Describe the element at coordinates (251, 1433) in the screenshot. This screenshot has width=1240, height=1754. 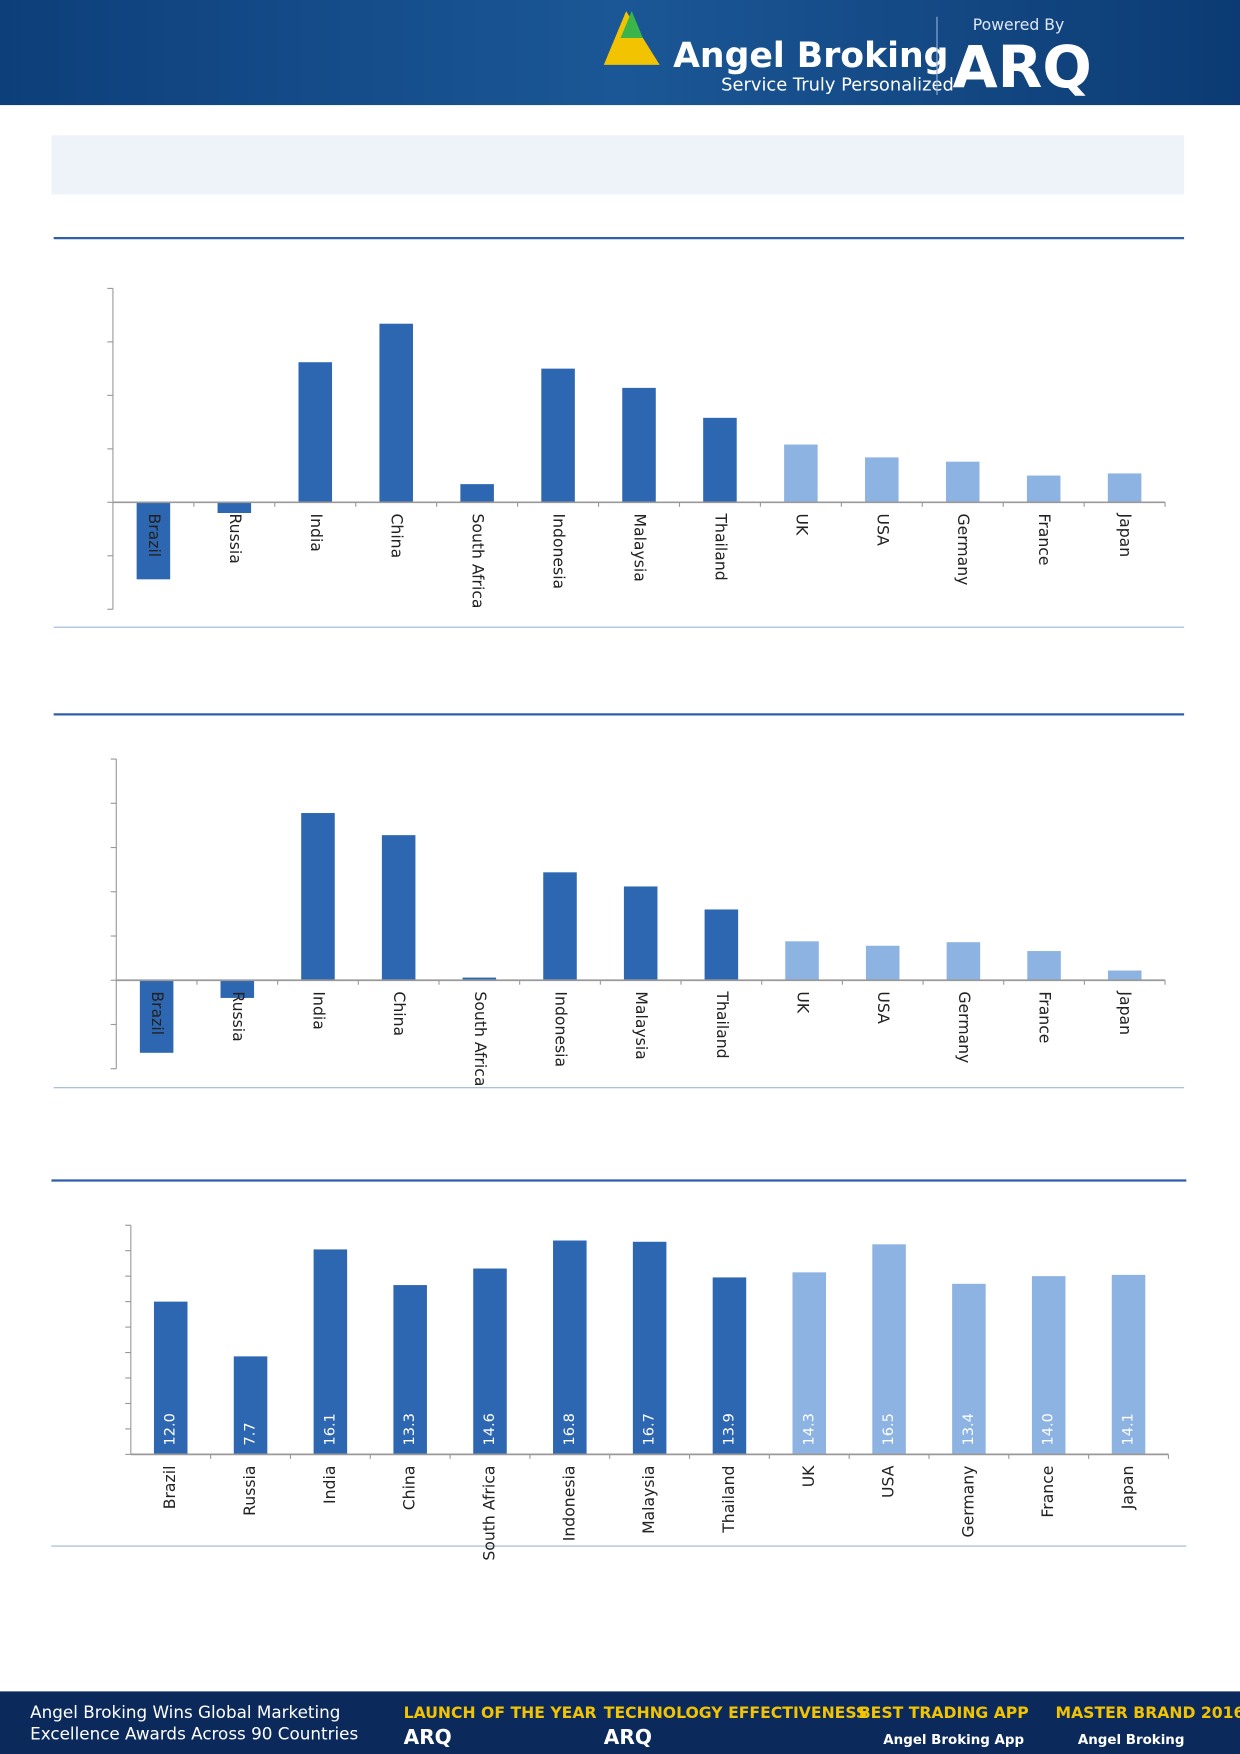
I see `value-label: 7.7` at that location.